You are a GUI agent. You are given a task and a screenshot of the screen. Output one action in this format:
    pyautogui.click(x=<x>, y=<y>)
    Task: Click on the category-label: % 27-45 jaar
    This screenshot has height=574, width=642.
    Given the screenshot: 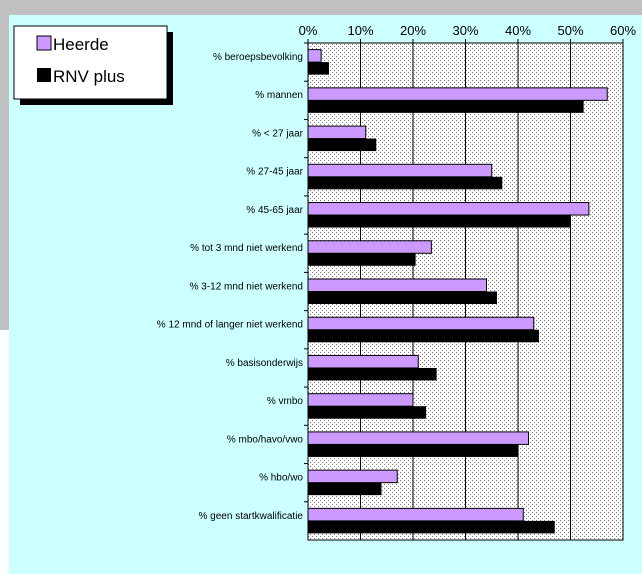 What is the action you would take?
    pyautogui.click(x=274, y=172)
    